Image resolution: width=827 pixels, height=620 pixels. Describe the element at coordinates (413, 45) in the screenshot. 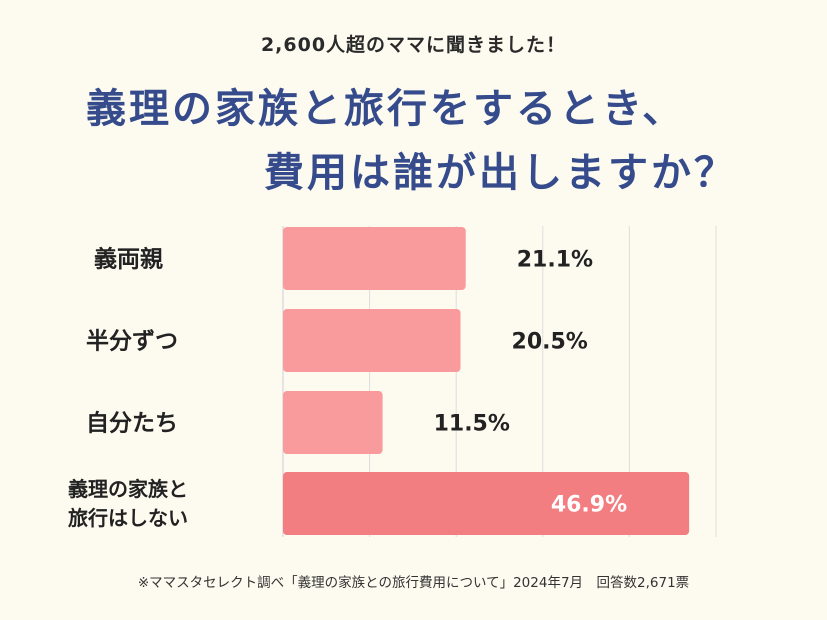

I see `chart-subtitle: 2,600人超のママに聞きました！` at that location.